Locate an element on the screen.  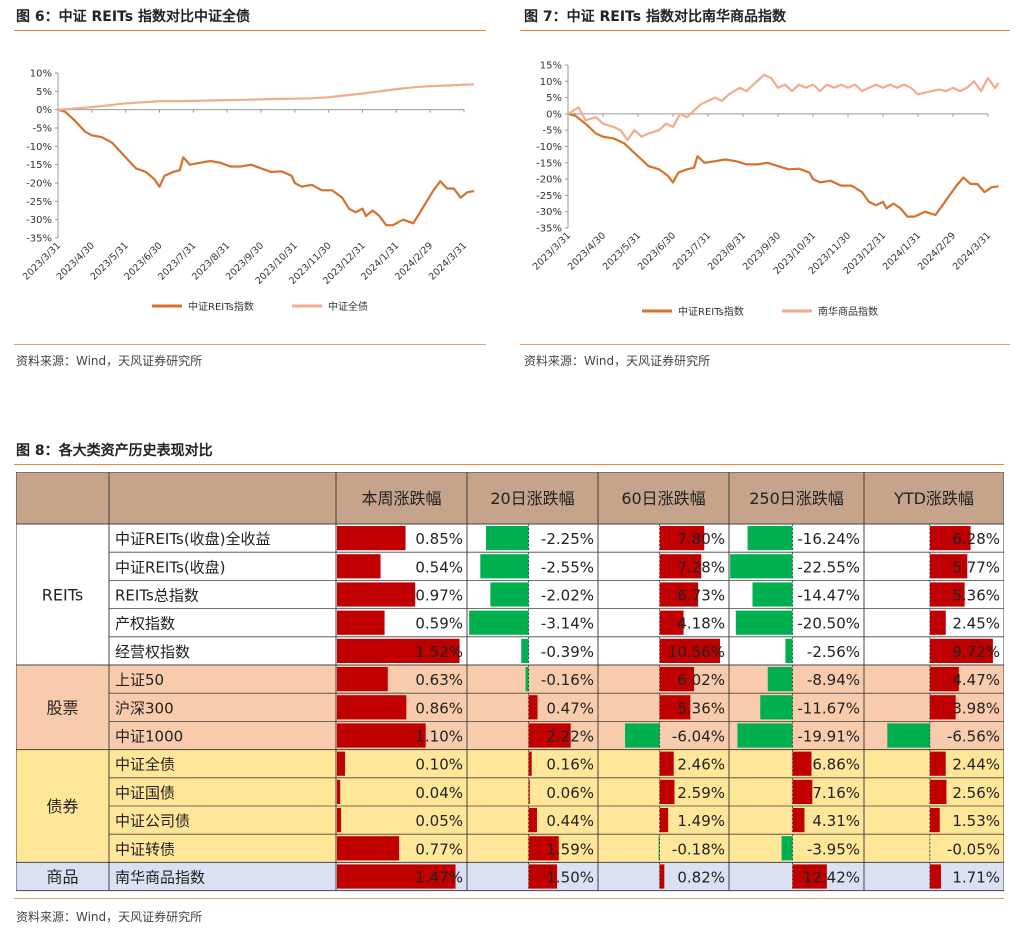
cell-value: -3.14% is located at coordinates (567, 624).